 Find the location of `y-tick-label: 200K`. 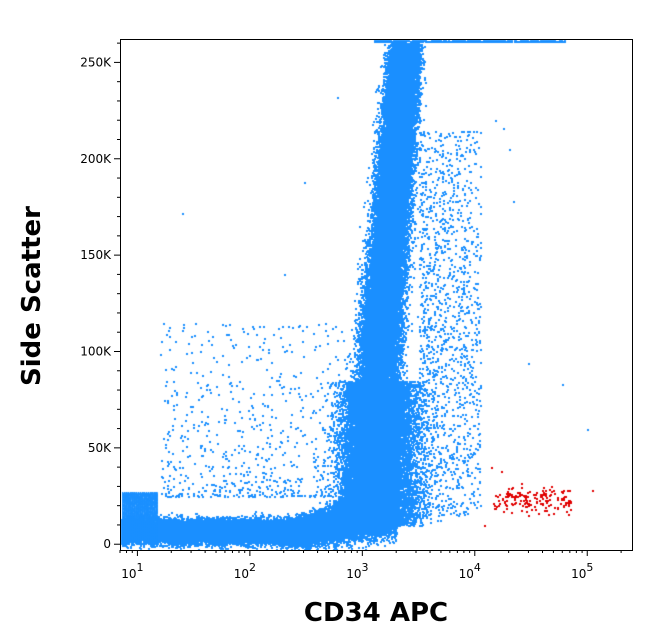

y-tick-label: 200K is located at coordinates (96, 159).